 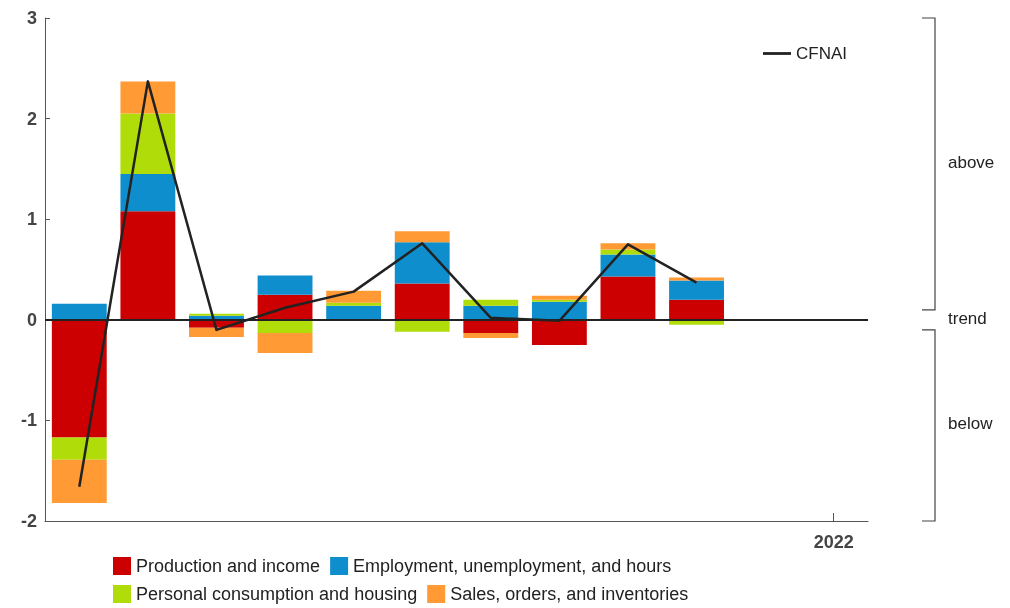 I want to click on legend-label: CFNAI, so click(x=821, y=53).